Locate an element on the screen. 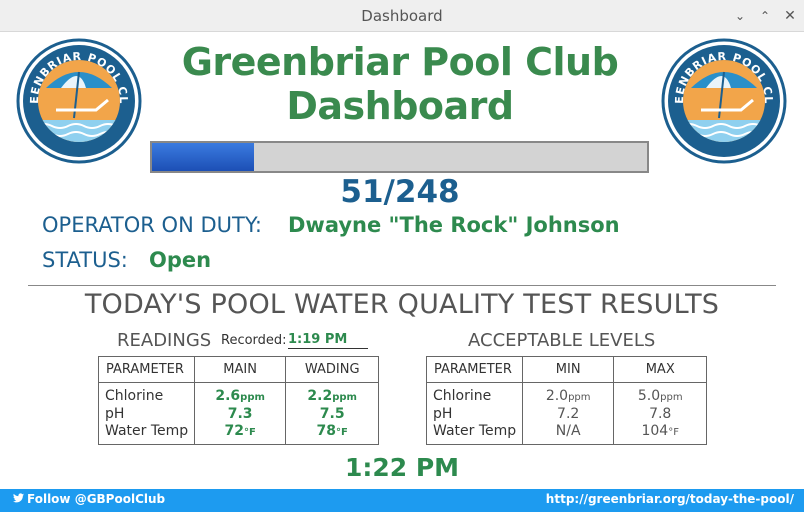 The image size is (804, 512). column-header: MAX is located at coordinates (660, 369).